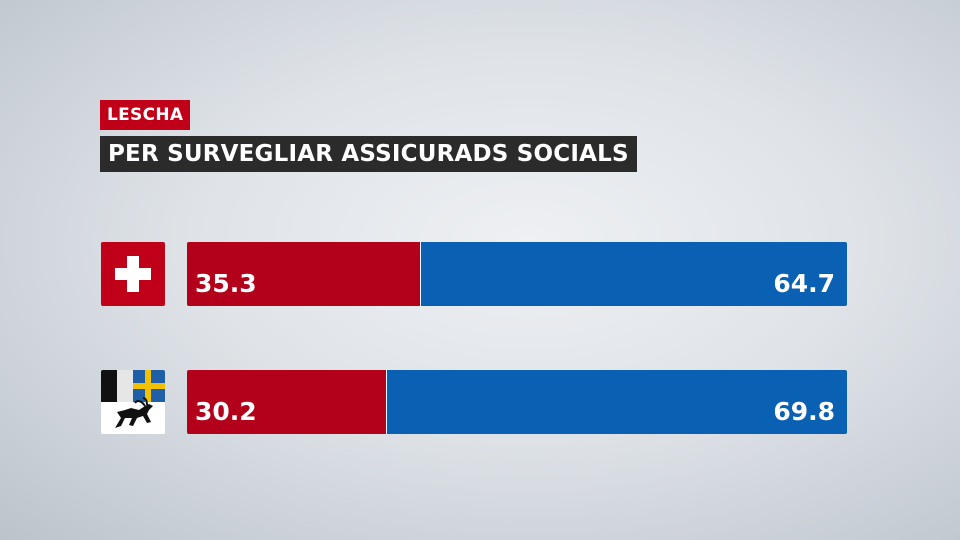 The height and width of the screenshot is (540, 960). I want to click on bar-row-graubuenden: 30.2 69.8, so click(517, 402).